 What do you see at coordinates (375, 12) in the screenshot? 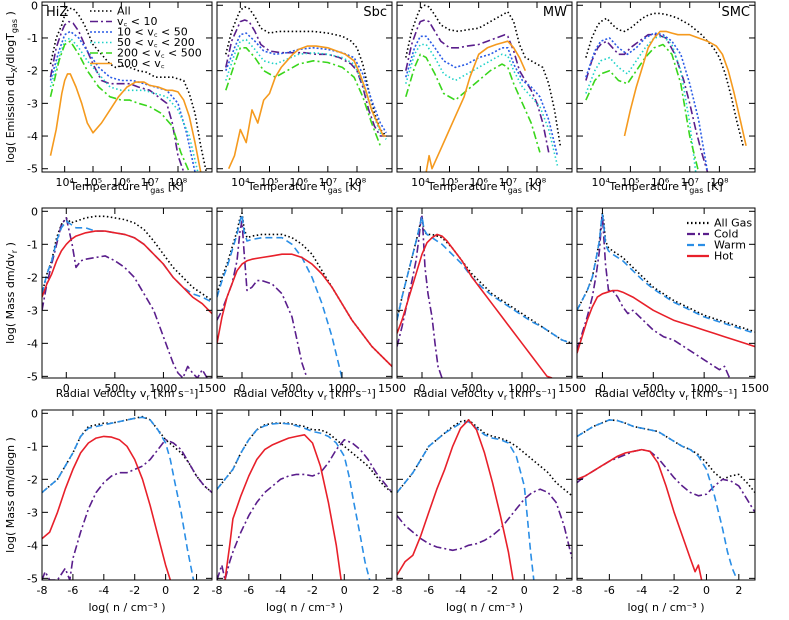
I see `panel-title-1: Sbc` at bounding box center [375, 12].